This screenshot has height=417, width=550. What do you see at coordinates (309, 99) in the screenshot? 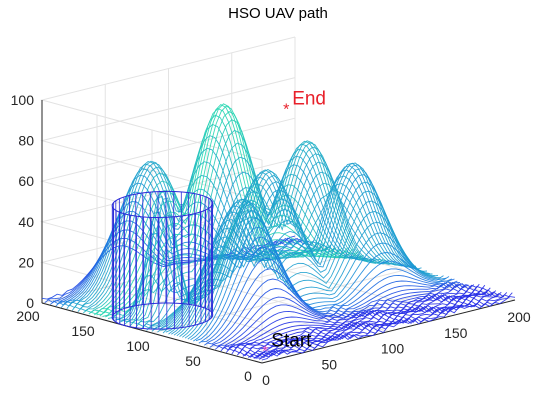
I see `annotation-label-end: End` at bounding box center [309, 99].